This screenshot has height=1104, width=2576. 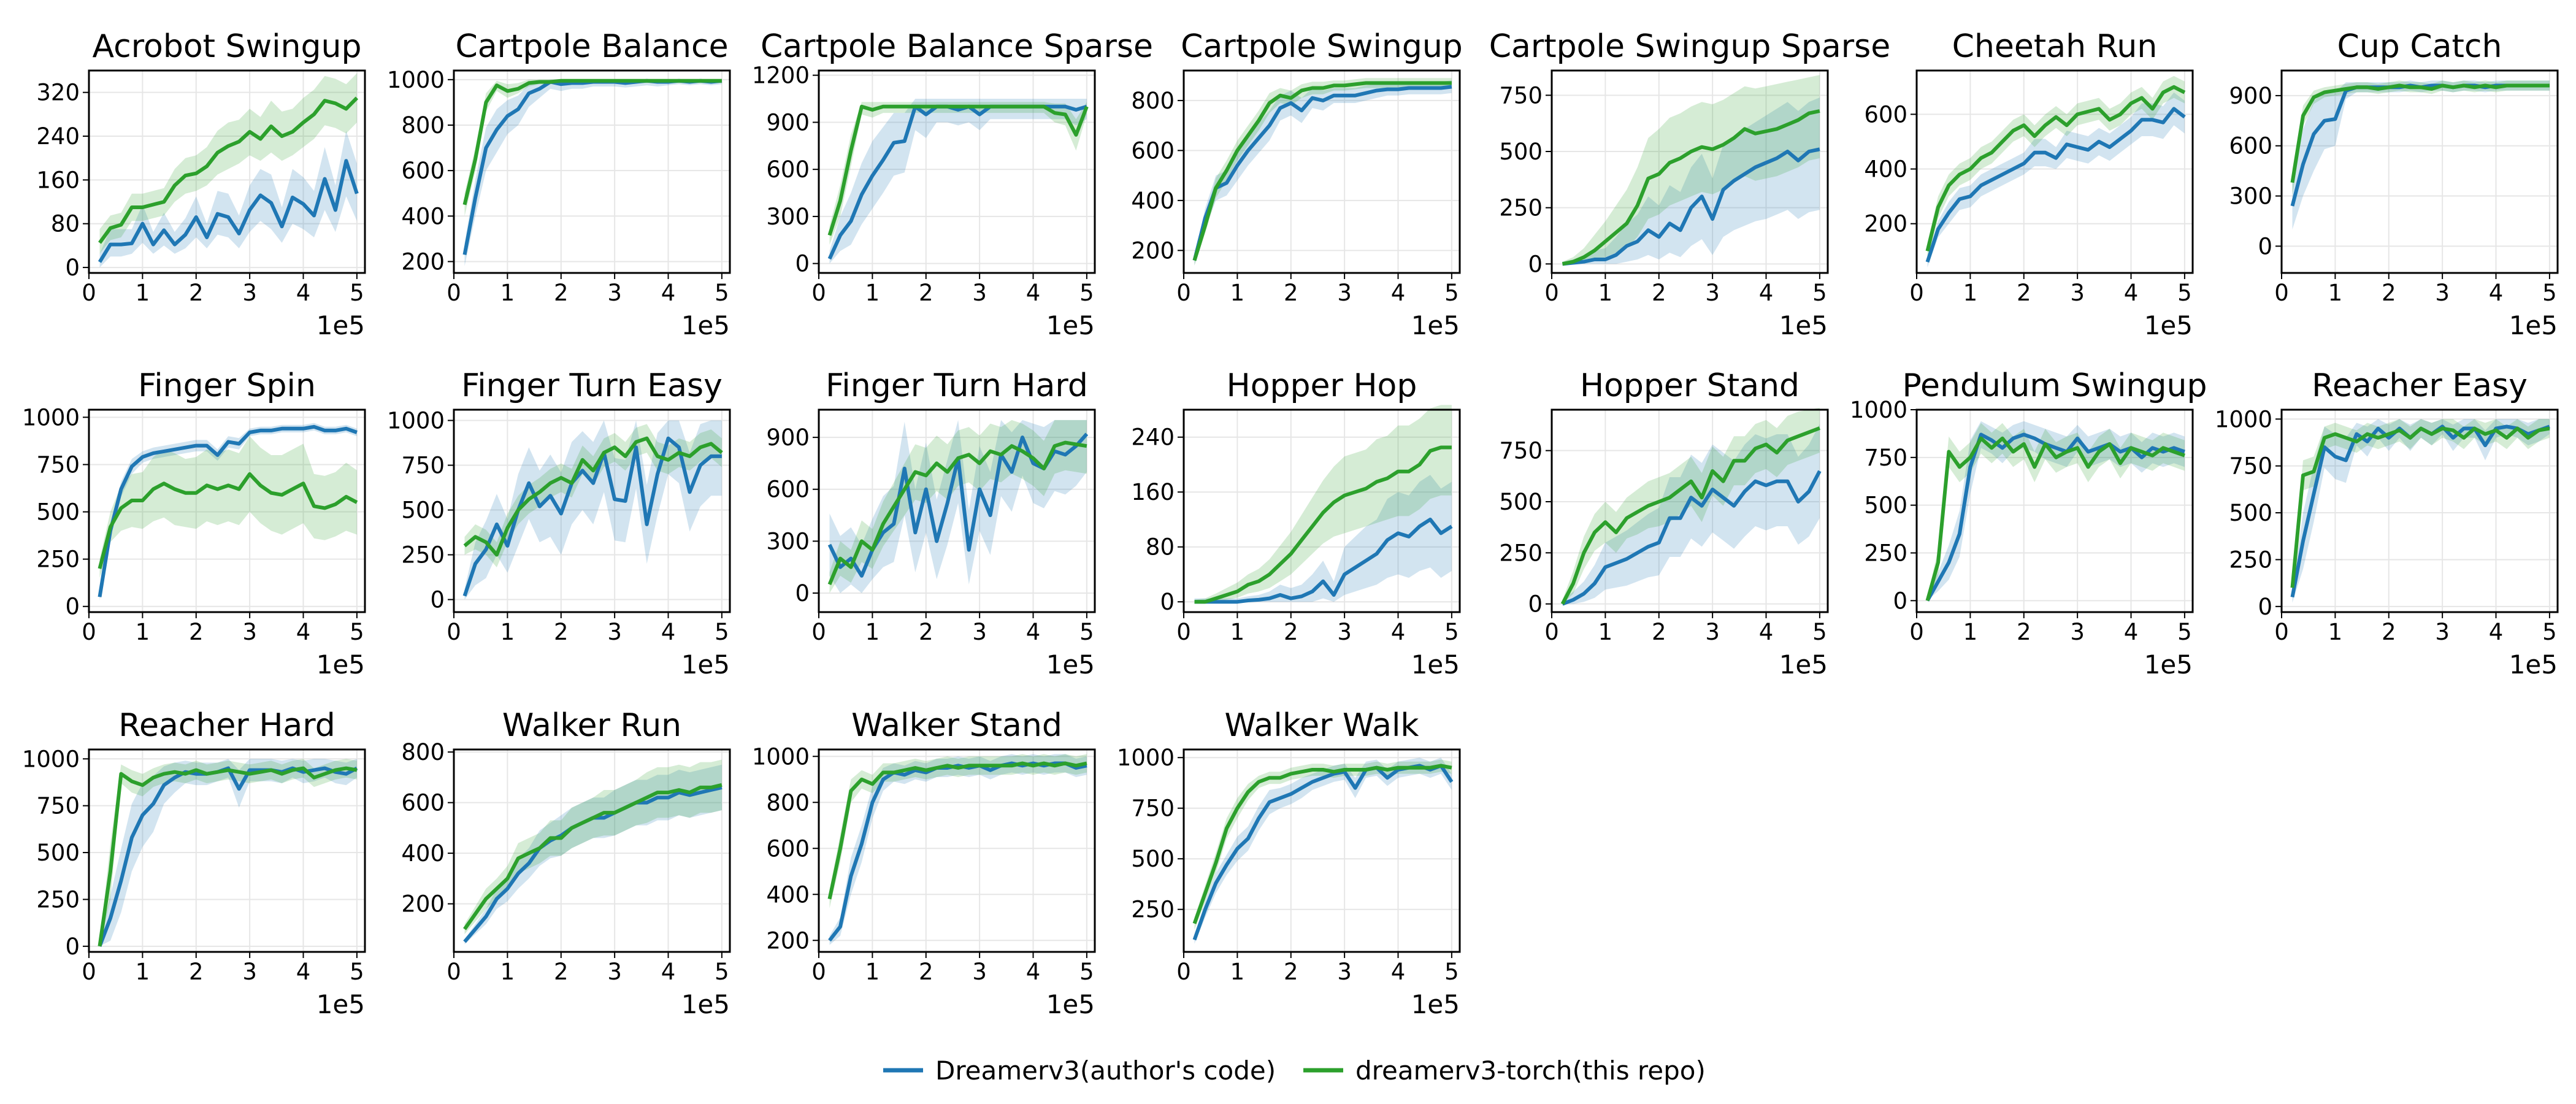 What do you see at coordinates (592, 385) in the screenshot?
I see `panel-title: Finger Turn Easy` at bounding box center [592, 385].